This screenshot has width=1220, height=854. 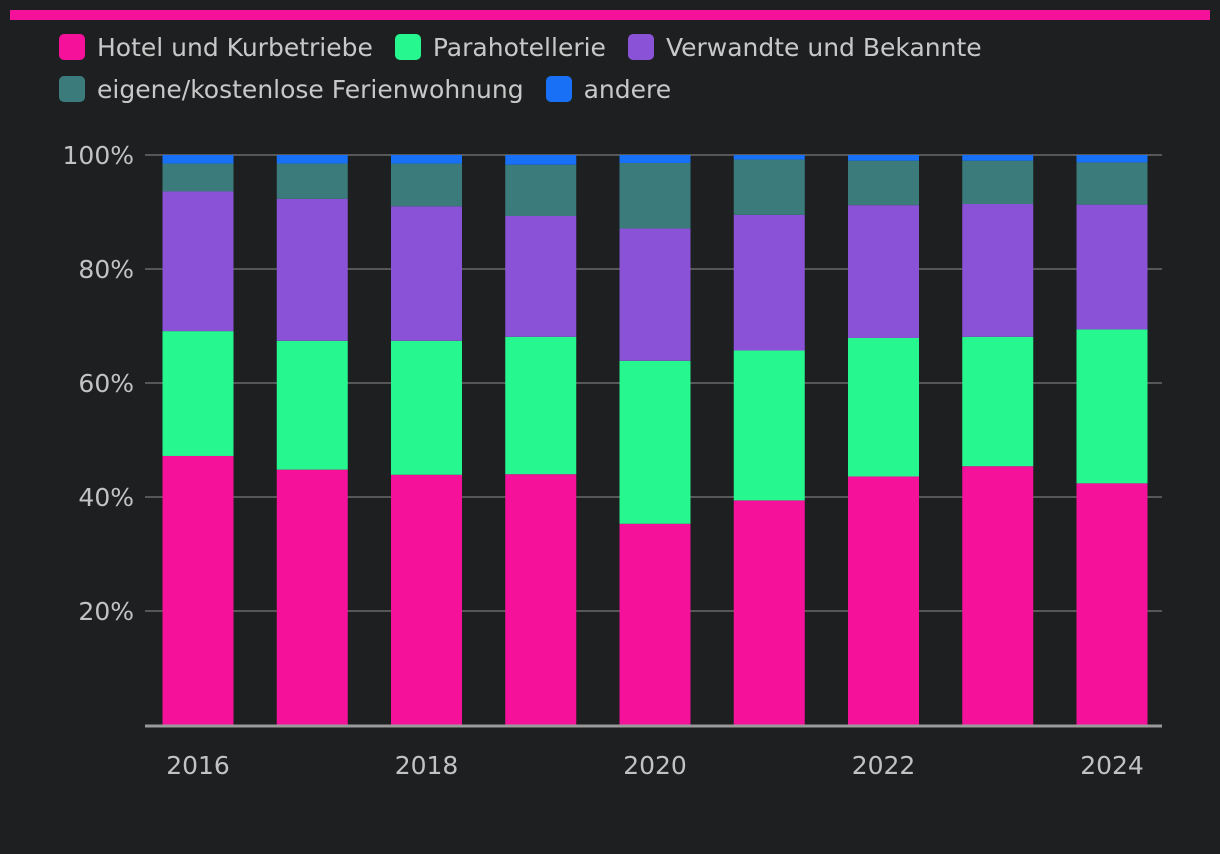 I want to click on legend-item-verwandte: Verwandte und Bekannte, so click(x=804, y=47).